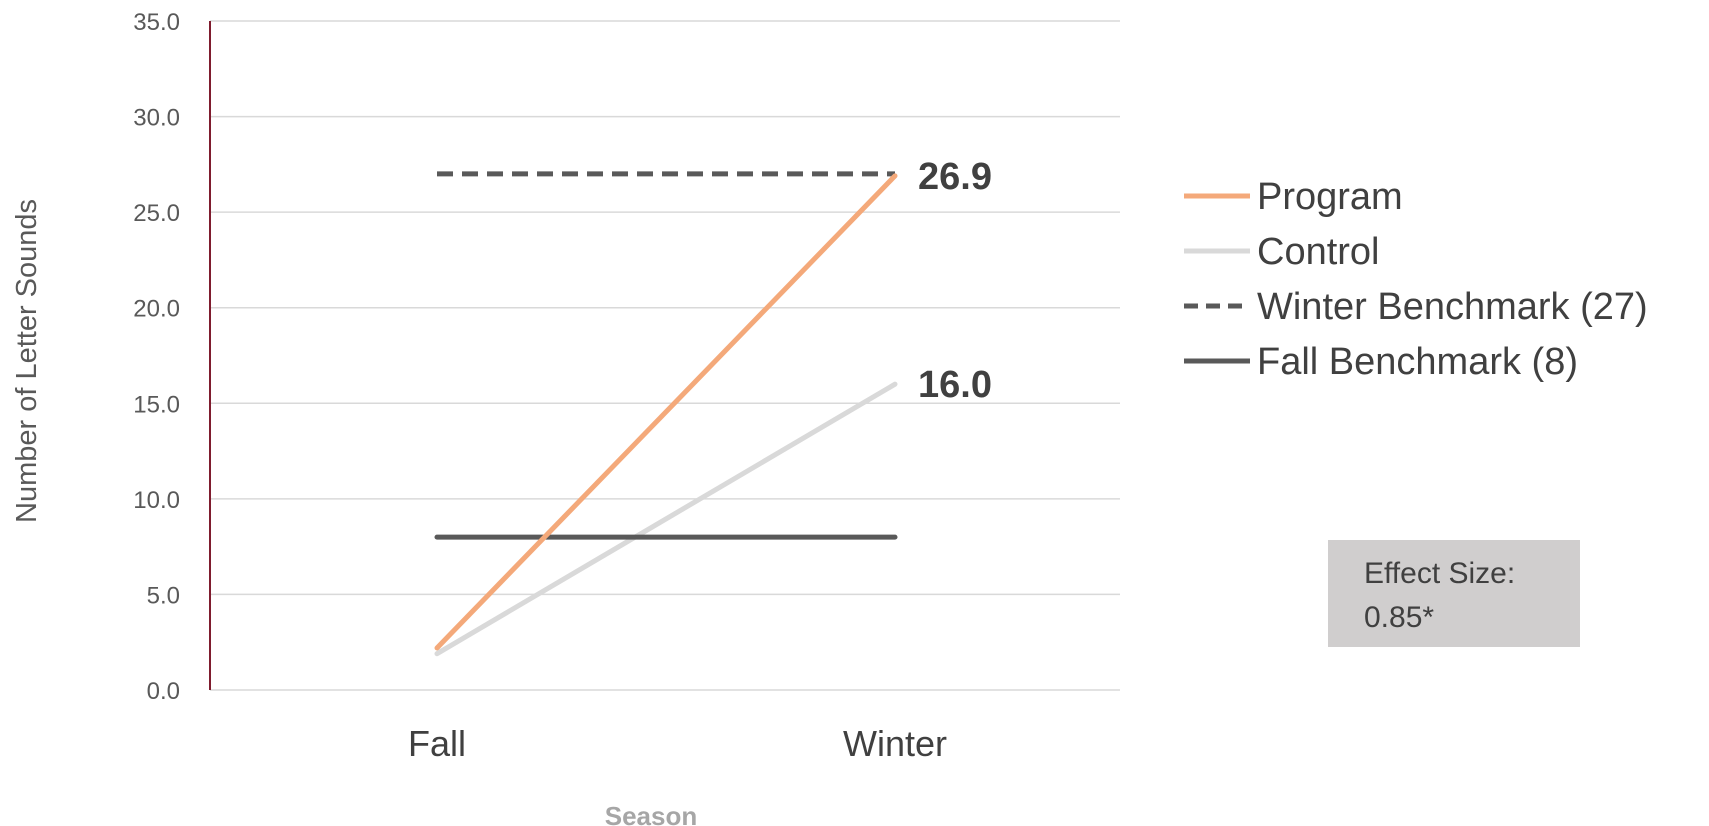 The image size is (1709, 826). I want to click on effect-size-background, so click(1454, 593).